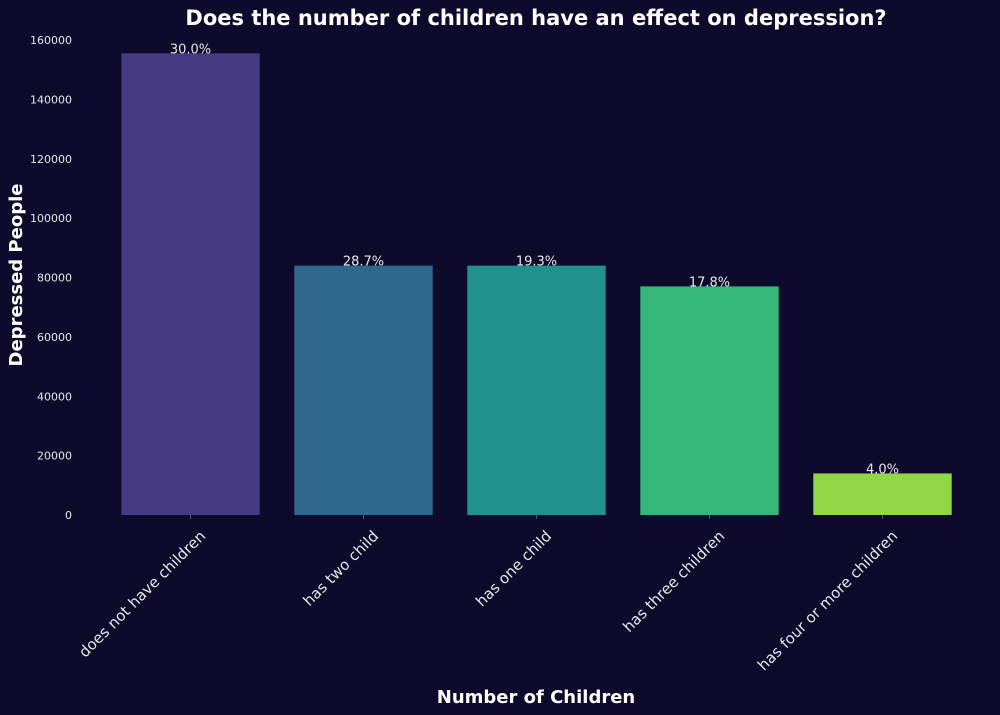 This screenshot has height=715, width=1000. I want to click on bar-data-label: 28.7%, so click(363, 262).